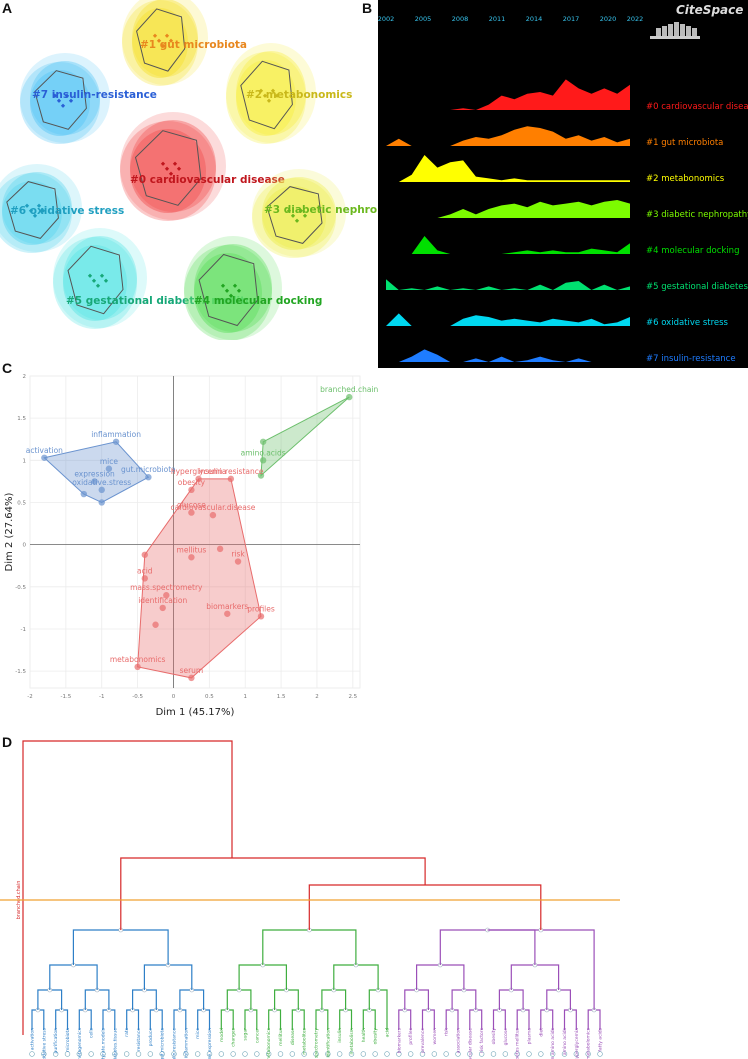  Describe the element at coordinates (101, 697) in the screenshot. I see `x-tick-label: -1` at that location.